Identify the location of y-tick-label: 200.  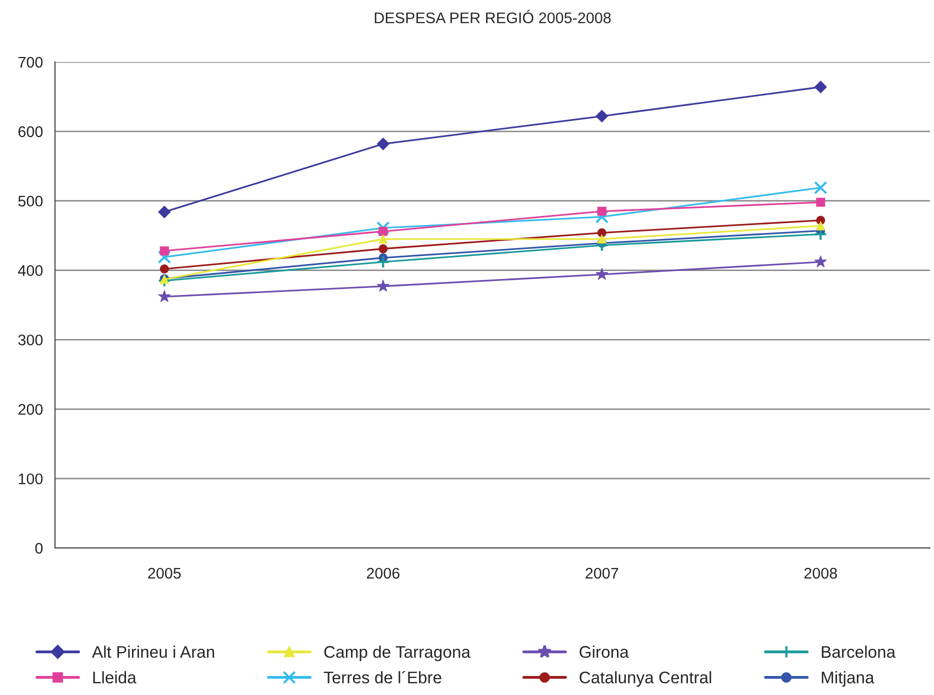
(30, 409).